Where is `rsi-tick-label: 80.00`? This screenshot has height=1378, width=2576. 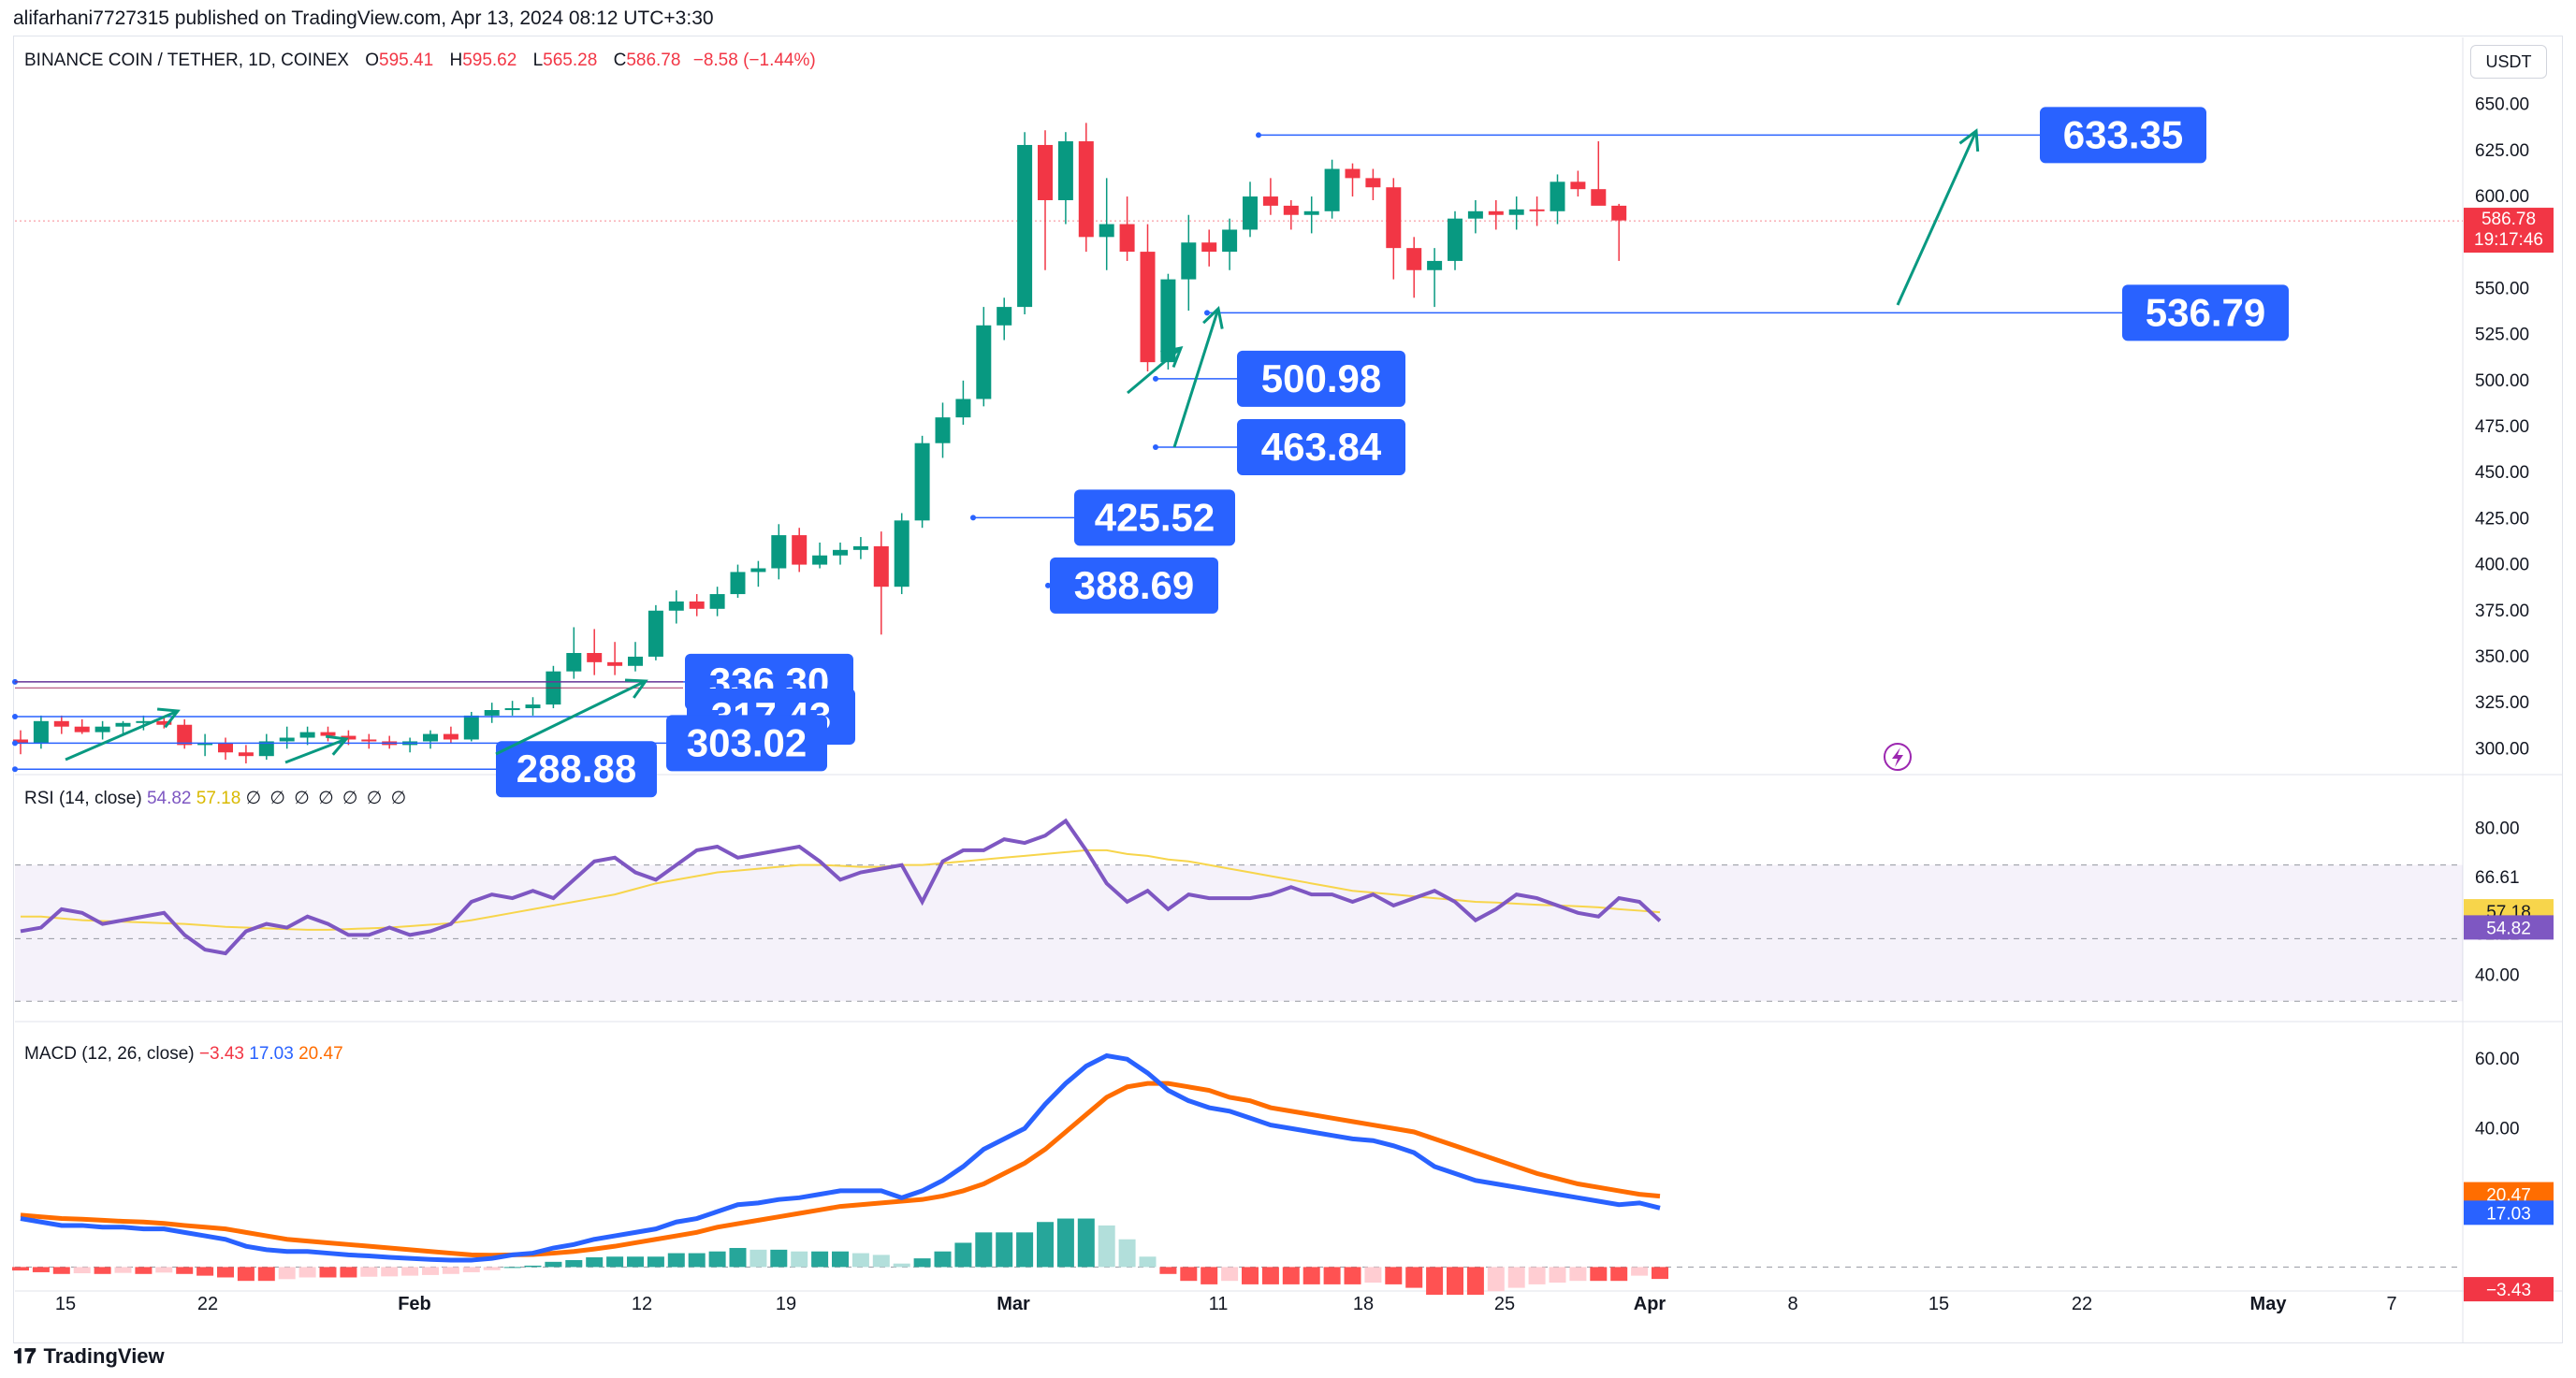 rsi-tick-label: 80.00 is located at coordinates (2497, 829).